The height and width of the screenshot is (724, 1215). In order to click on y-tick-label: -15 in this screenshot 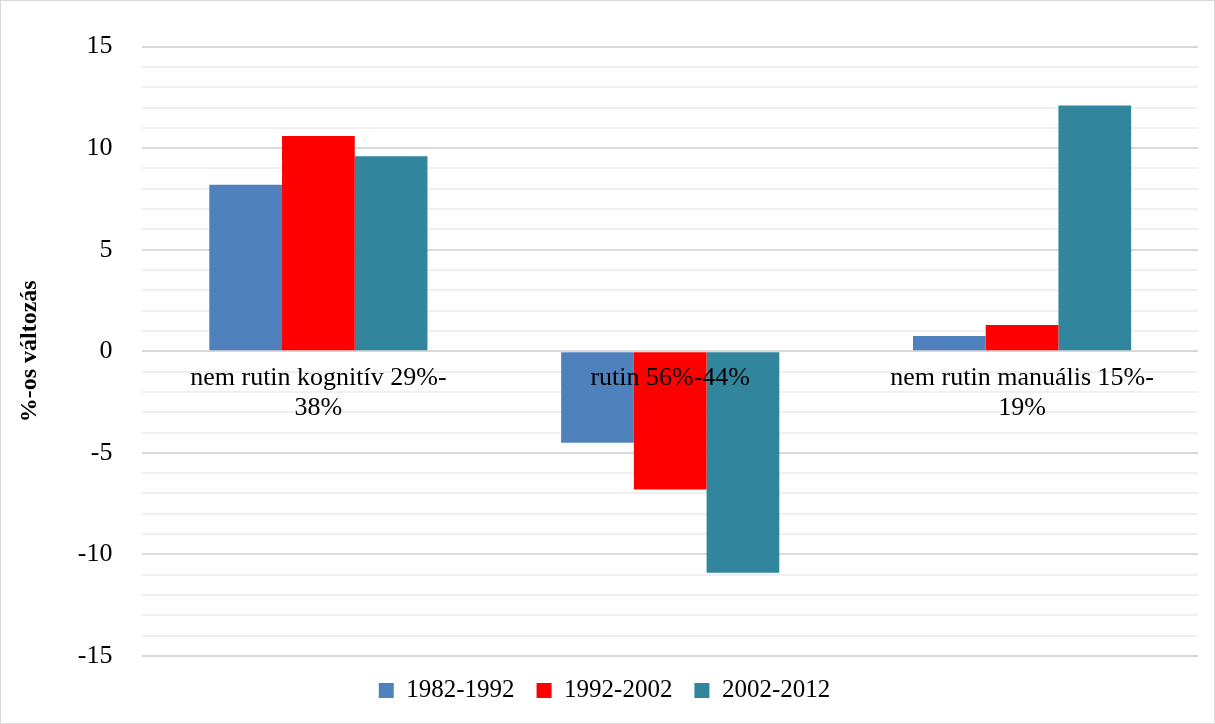, I will do `click(95, 654)`.